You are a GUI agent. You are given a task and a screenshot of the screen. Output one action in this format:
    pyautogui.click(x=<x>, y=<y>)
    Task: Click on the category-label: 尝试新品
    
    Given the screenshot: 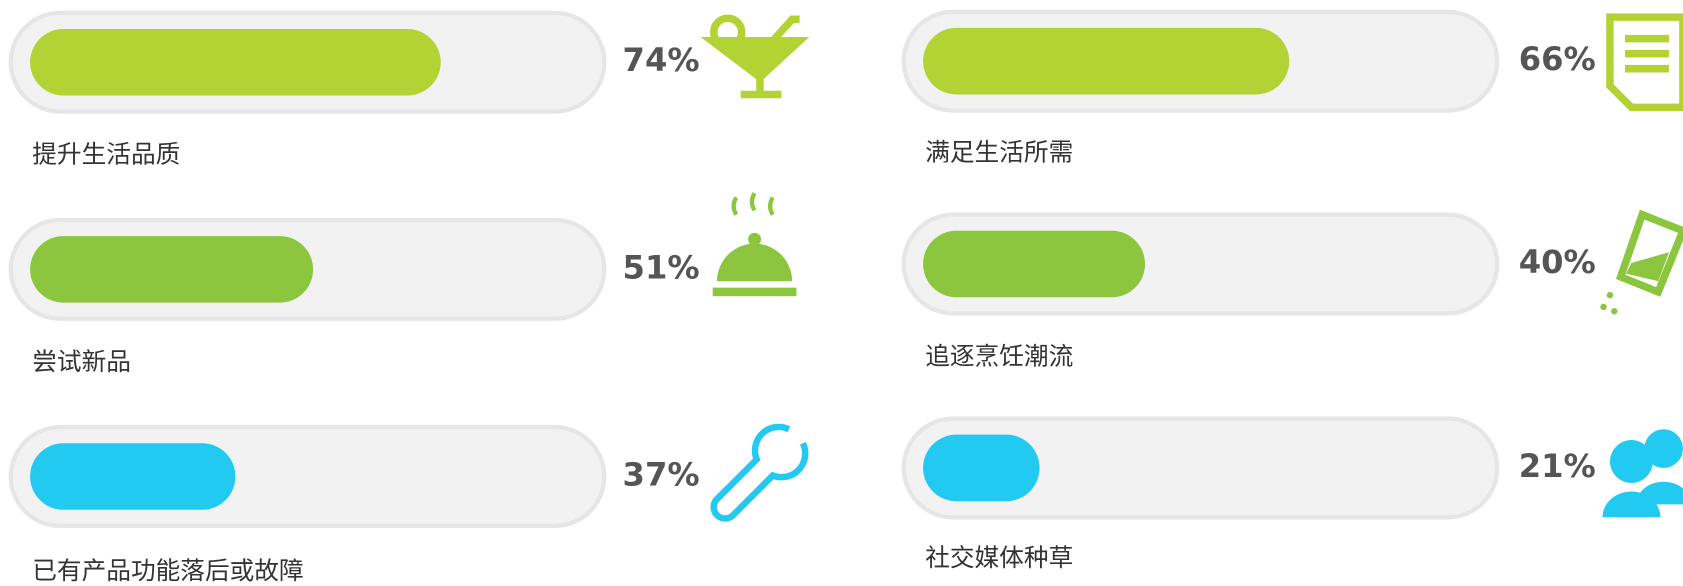 What is the action you would take?
    pyautogui.click(x=81, y=361)
    